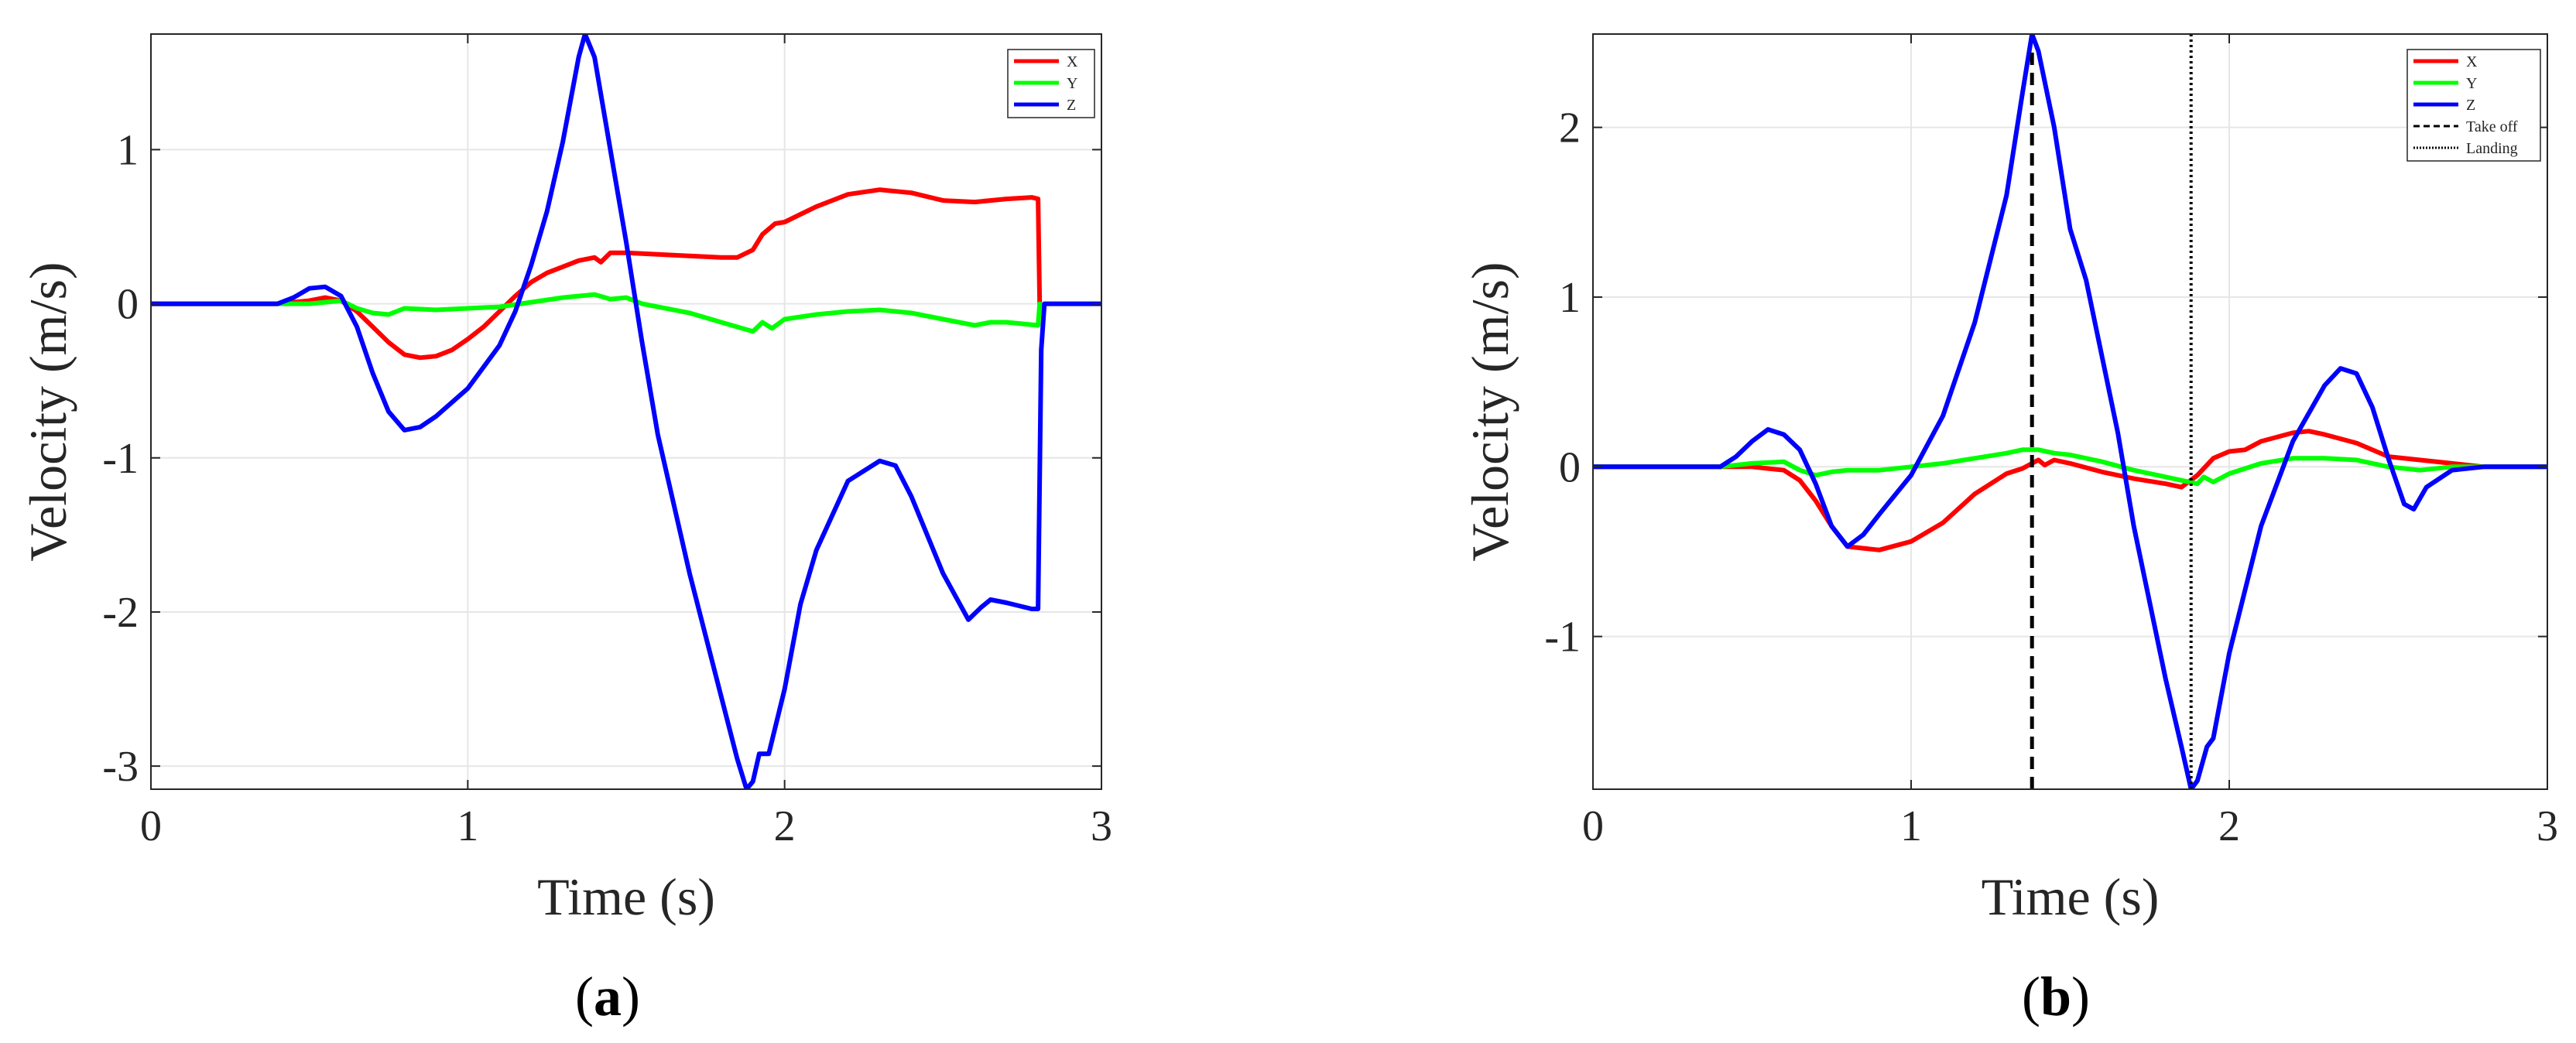 The height and width of the screenshot is (1043, 2576). Describe the element at coordinates (1051, 83) in the screenshot. I see `legend: XYZ` at that location.